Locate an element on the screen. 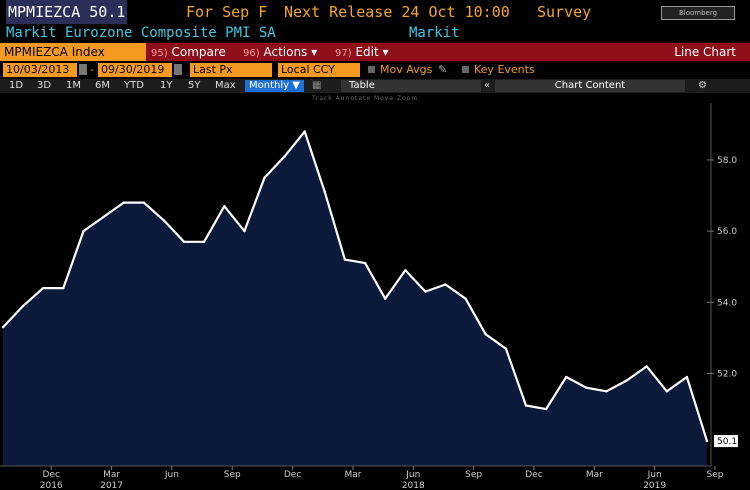 The height and width of the screenshot is (490, 750). ticker-last-value: MPMIEZCA 50.1 is located at coordinates (67, 12).